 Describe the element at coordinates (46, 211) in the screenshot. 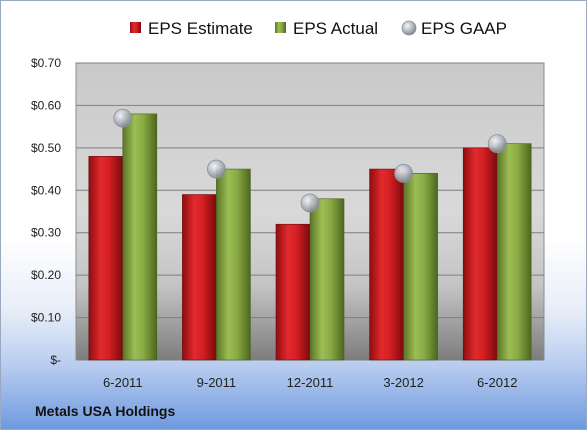

I see `y-axis: $- $0.10 $0.20 $0.30 $0.40 $0.50 $0.60 $0.70` at that location.